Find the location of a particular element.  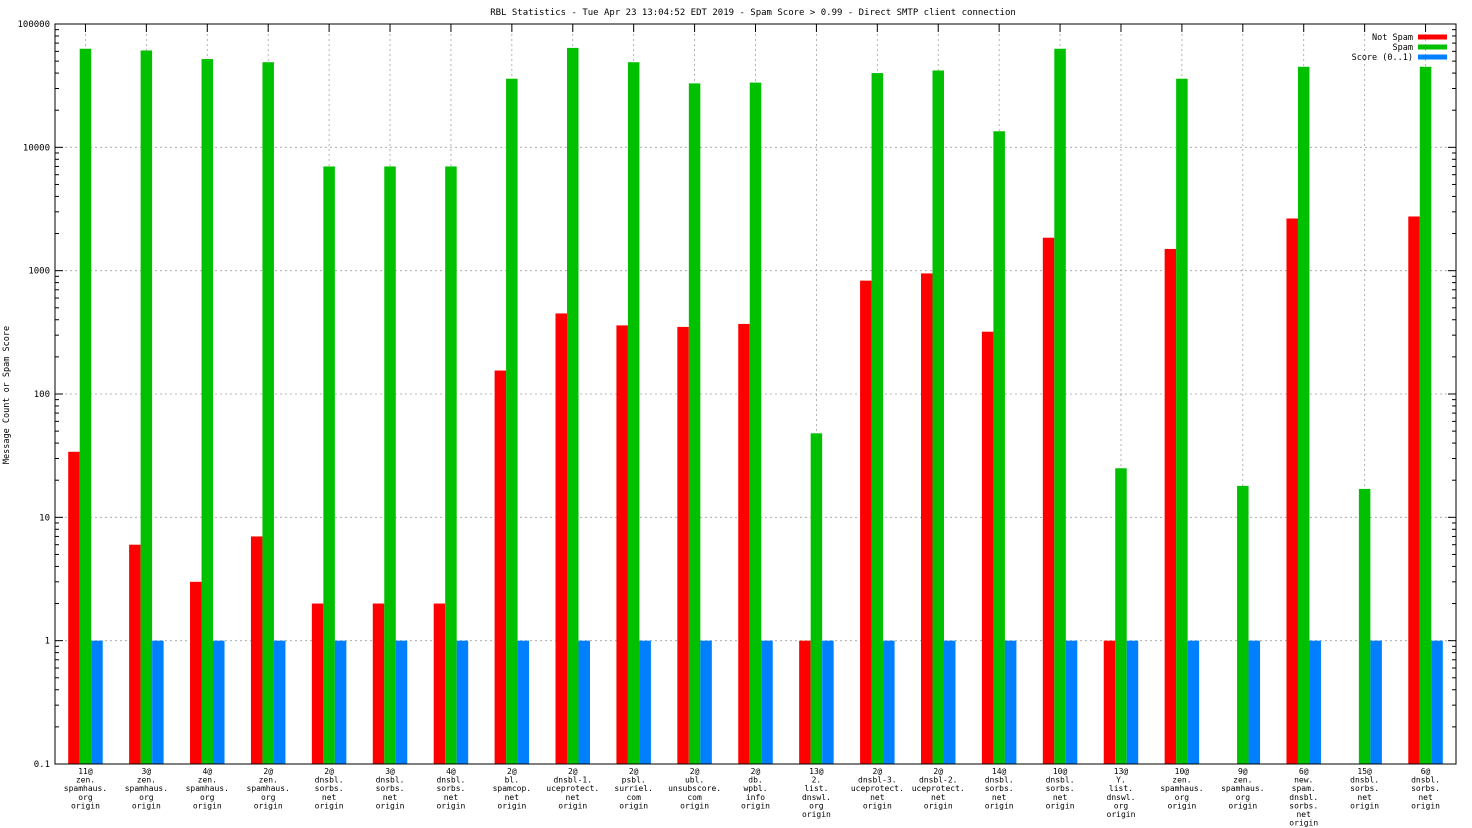

x-tick-label-line: zen. is located at coordinates (85, 780).